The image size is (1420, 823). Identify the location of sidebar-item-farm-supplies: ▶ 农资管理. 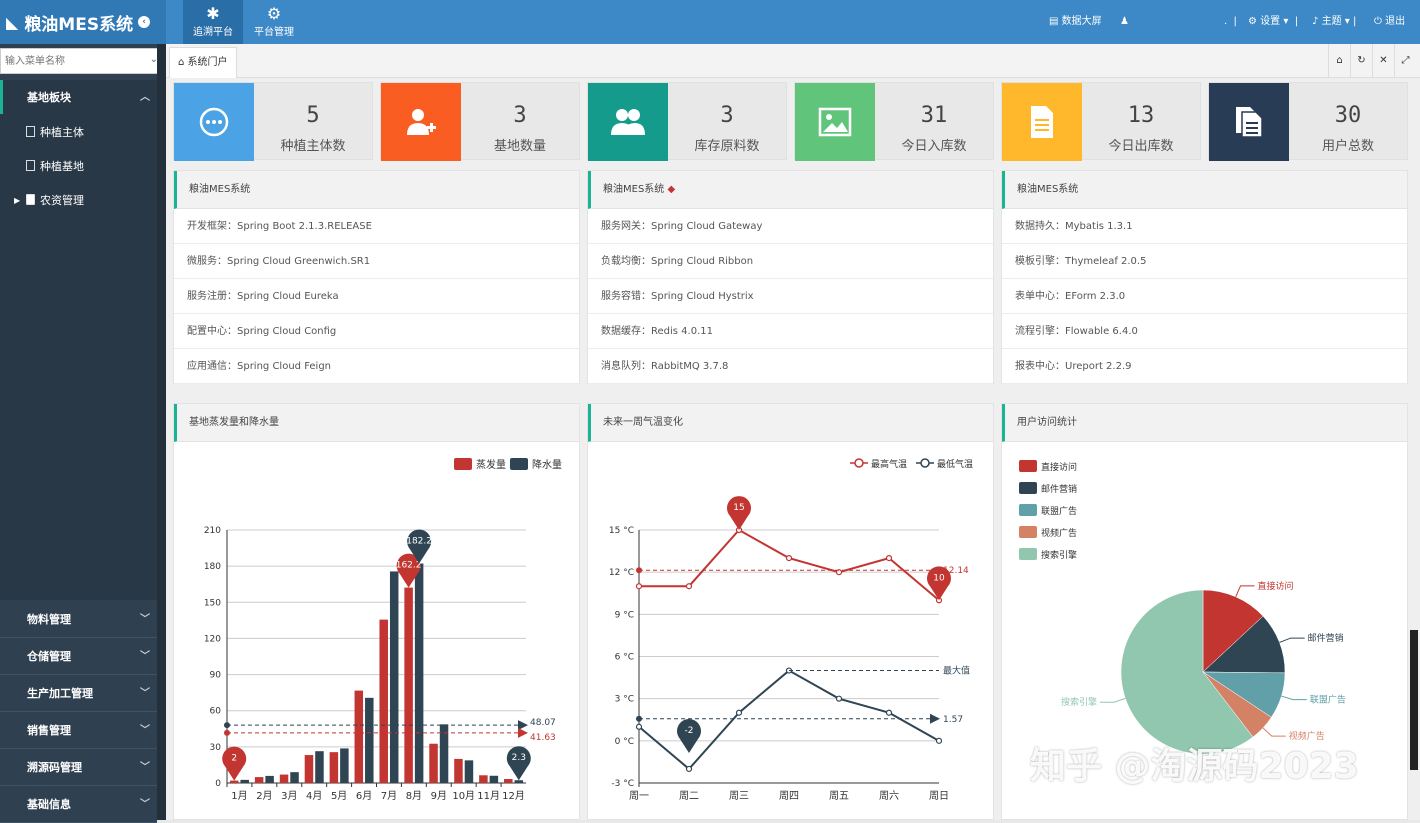
(78, 201).